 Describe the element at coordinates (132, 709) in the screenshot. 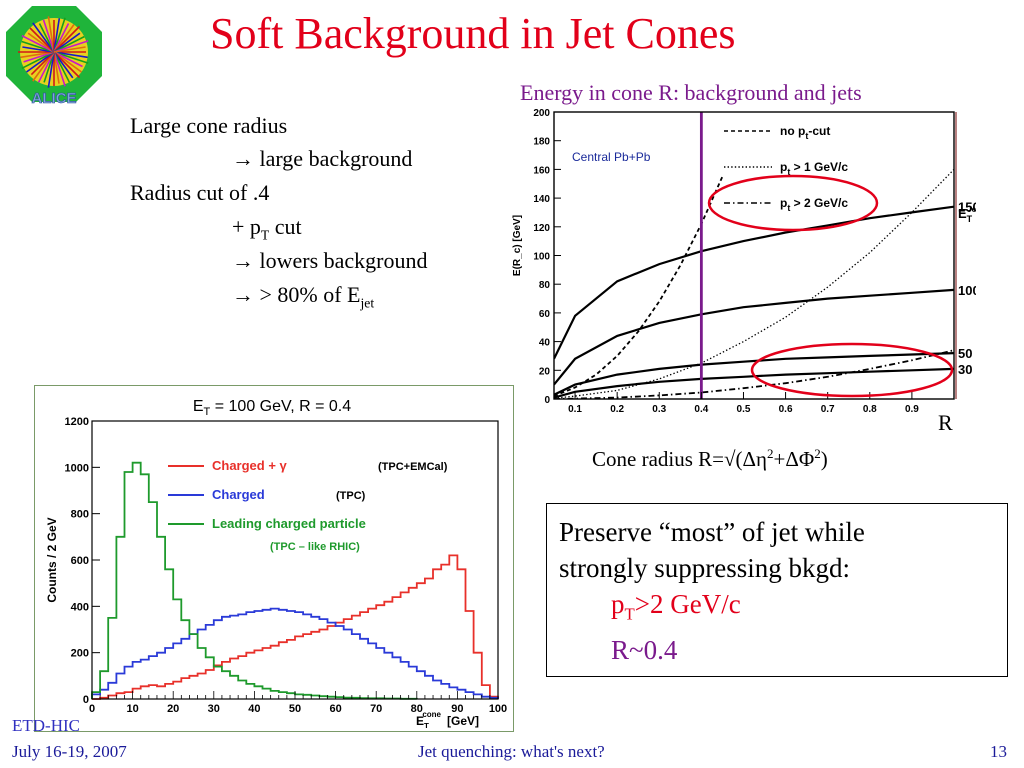

I see `x-tick-label: 10` at that location.